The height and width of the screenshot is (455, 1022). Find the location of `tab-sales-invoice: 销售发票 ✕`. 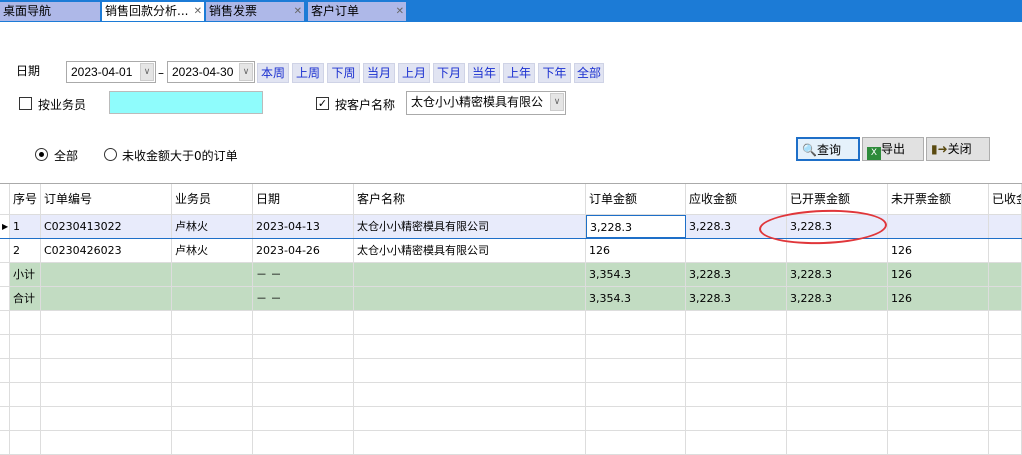

tab-sales-invoice: 销售发票 ✕ is located at coordinates (255, 11).